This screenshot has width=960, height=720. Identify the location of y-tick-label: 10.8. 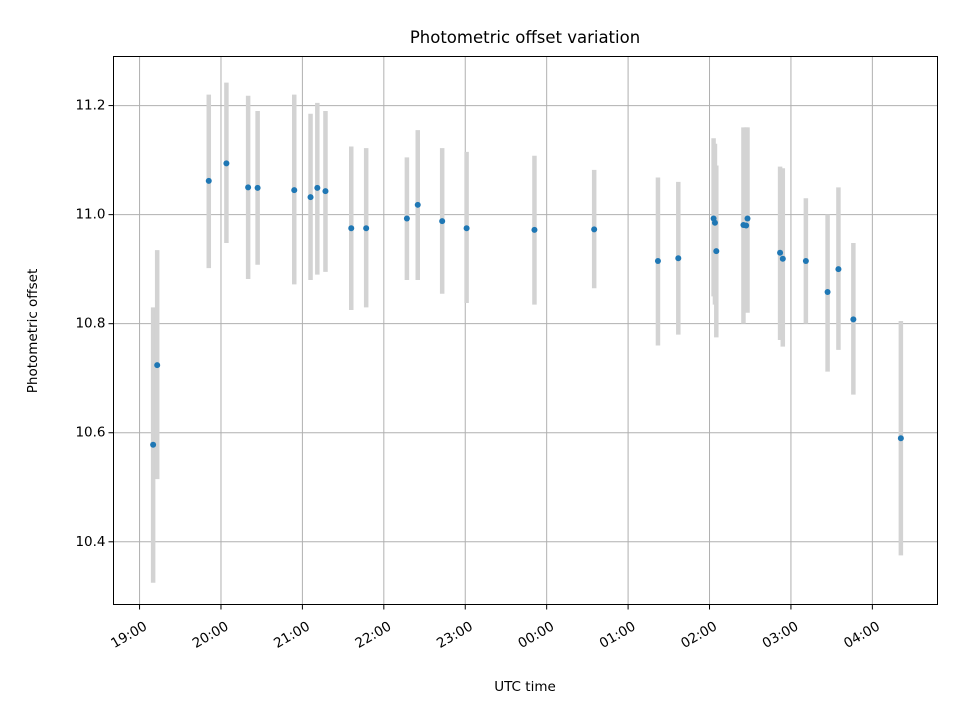
(90, 324).